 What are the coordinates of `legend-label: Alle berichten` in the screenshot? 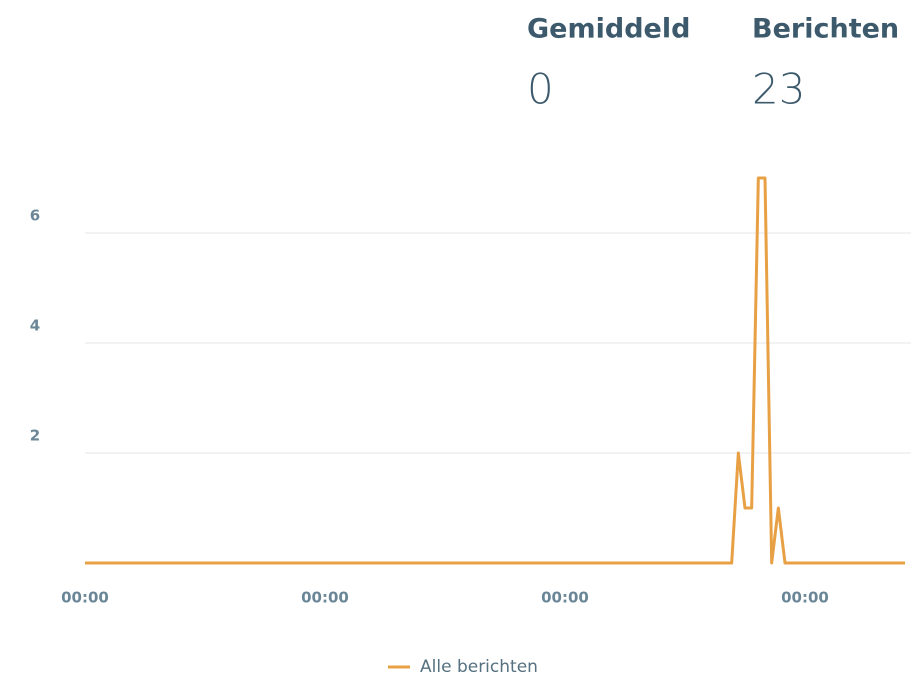 It's located at (479, 667).